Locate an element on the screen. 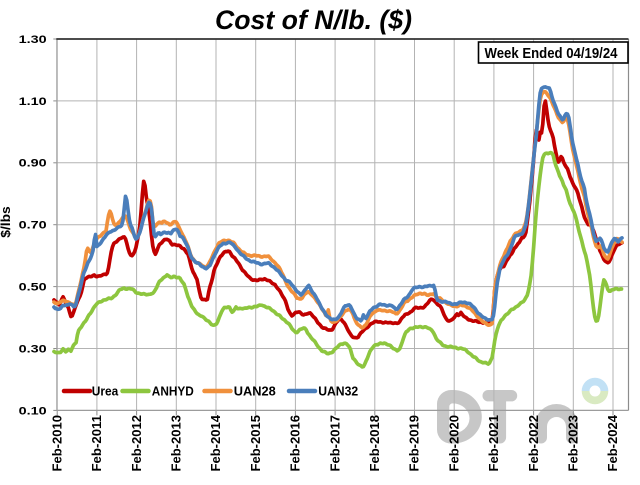  svg-text: 1.30 is located at coordinates (33, 40).